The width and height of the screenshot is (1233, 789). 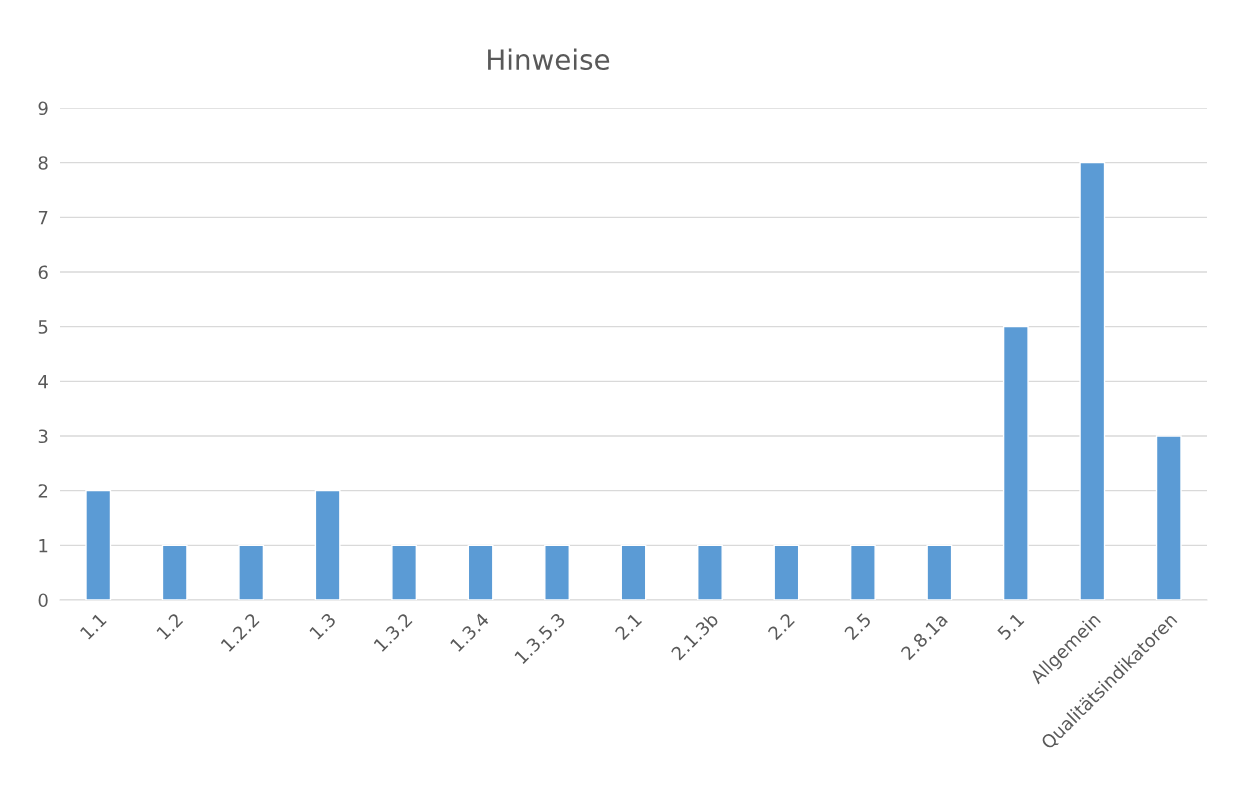 What do you see at coordinates (93, 626) in the screenshot?
I see `x-tick-label: 1.1` at bounding box center [93, 626].